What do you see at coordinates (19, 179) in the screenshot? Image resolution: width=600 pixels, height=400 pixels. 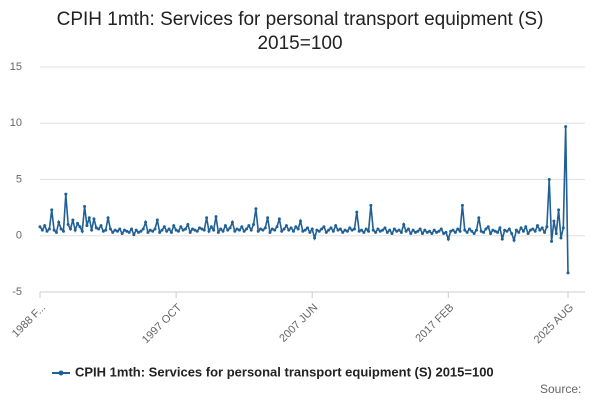 I see `y-tick-label: 5` at bounding box center [19, 179].